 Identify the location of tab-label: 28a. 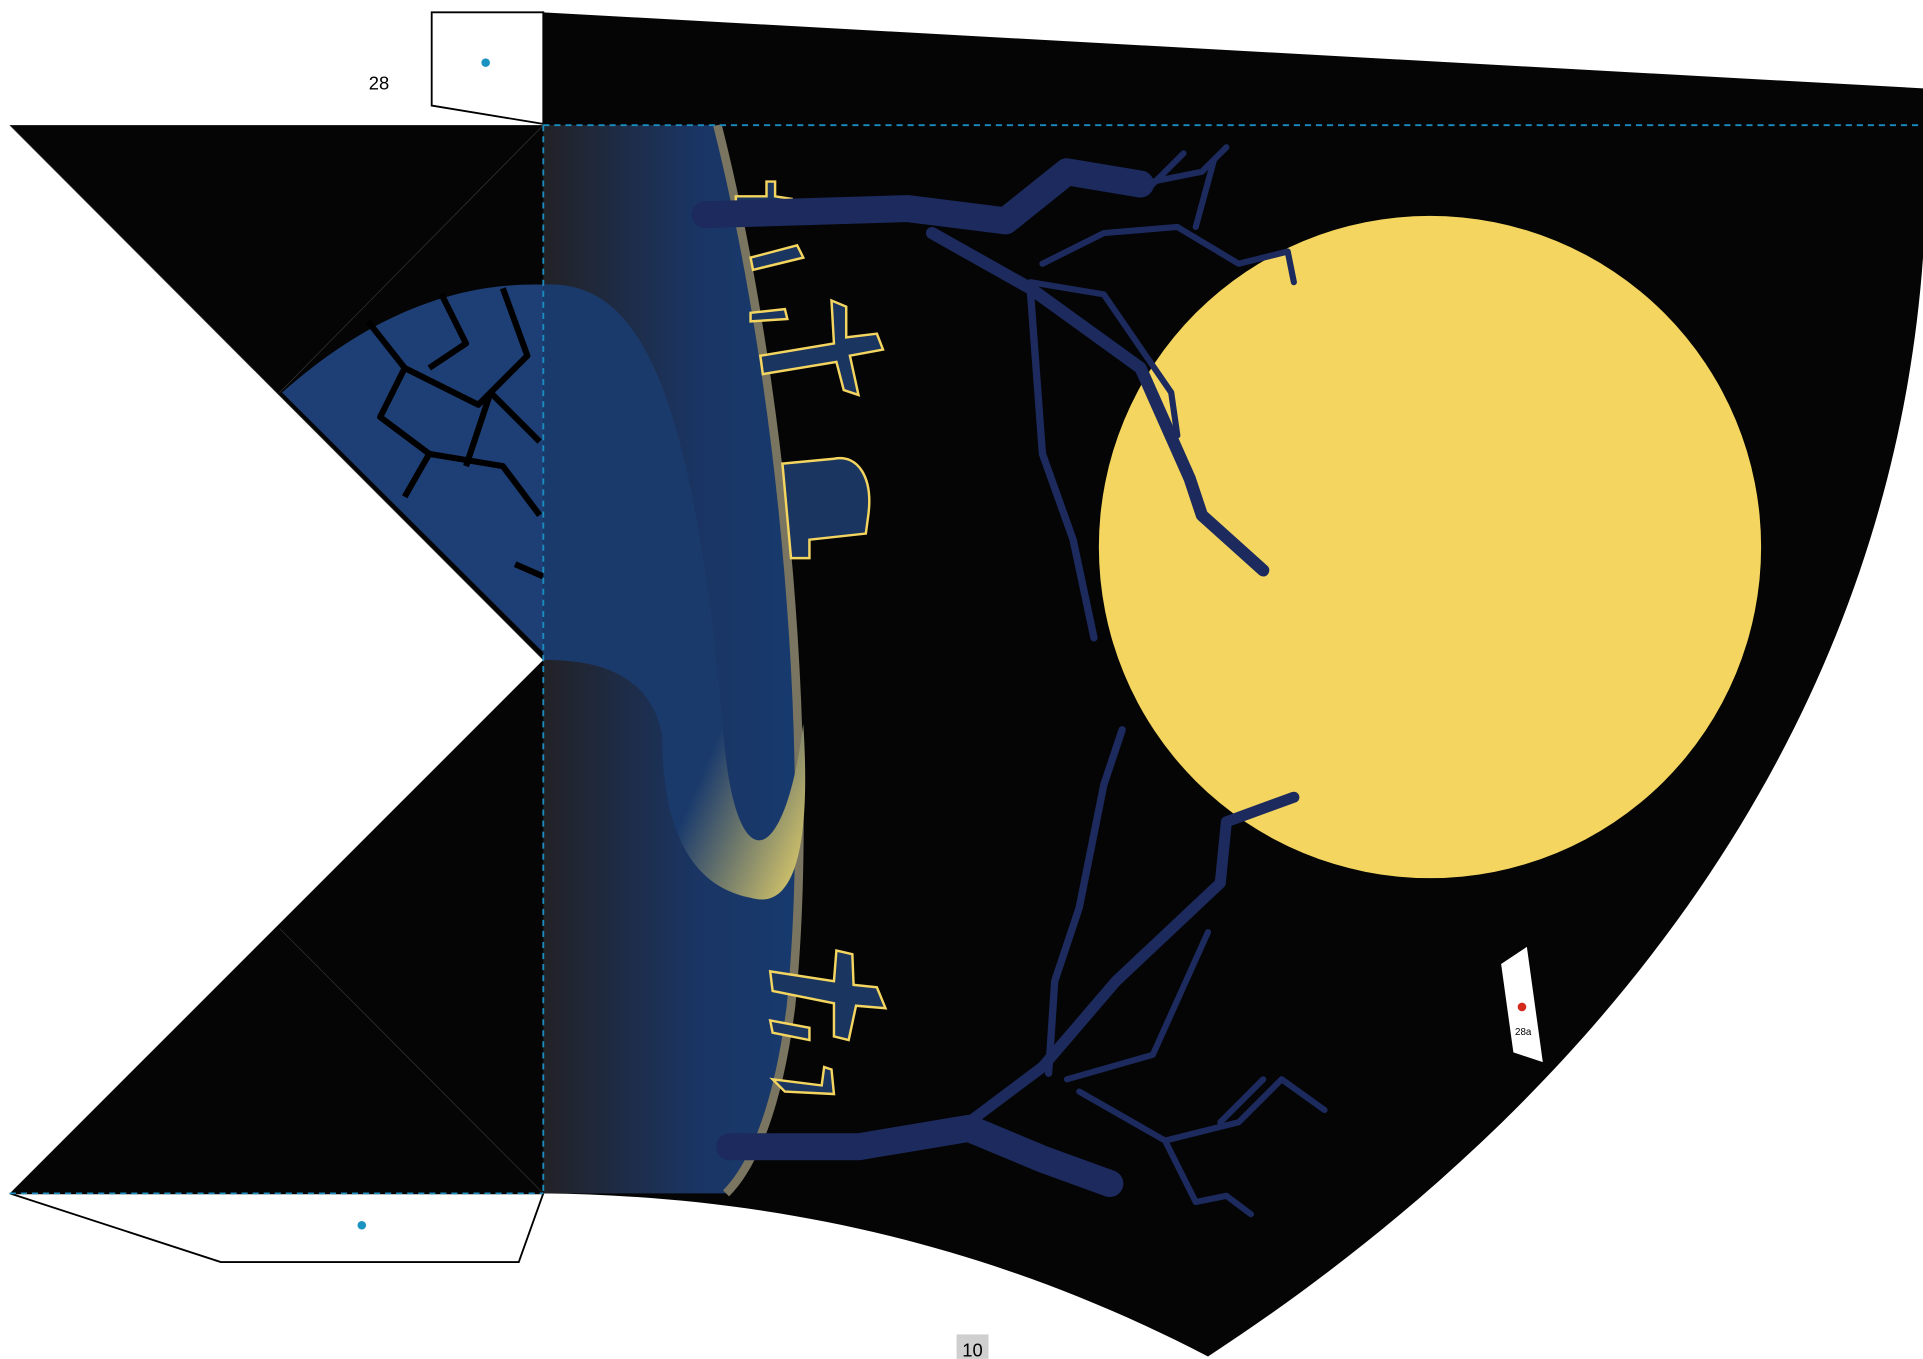
(1523, 1032).